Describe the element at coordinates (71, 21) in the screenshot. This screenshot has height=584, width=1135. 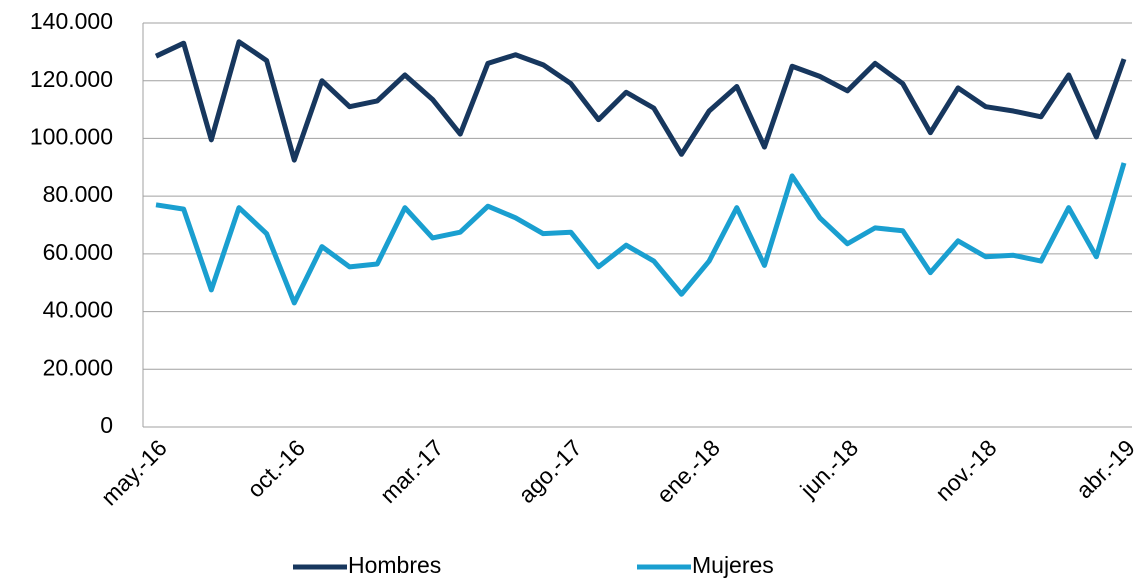
I see `y-tick-label: 140.000` at that location.